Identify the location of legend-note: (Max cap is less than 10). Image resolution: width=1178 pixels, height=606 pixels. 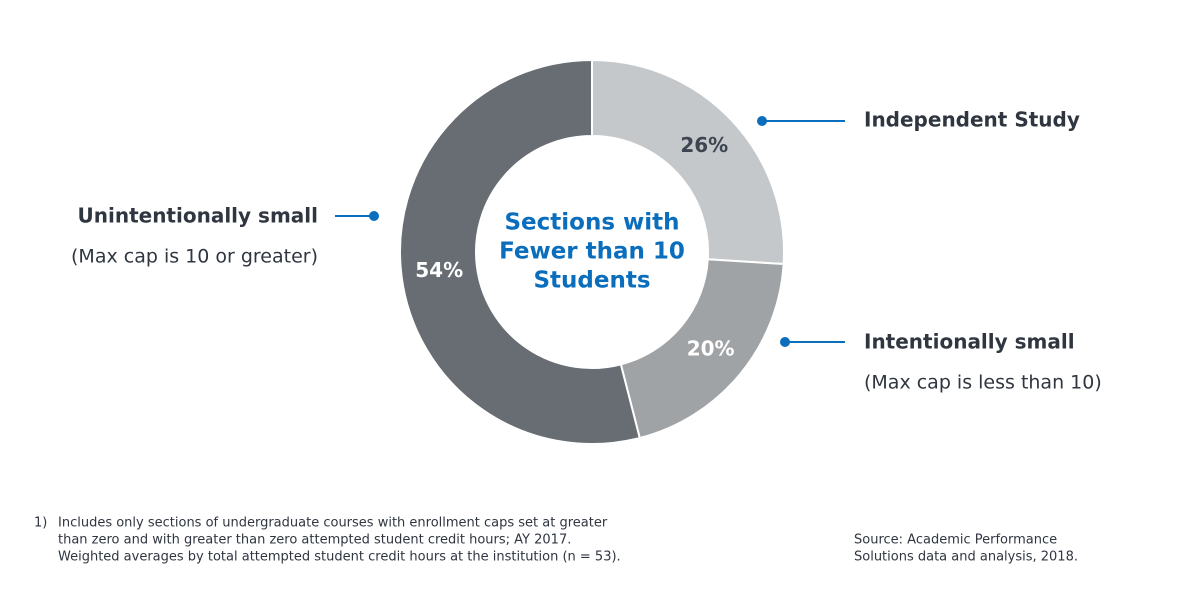
(983, 383).